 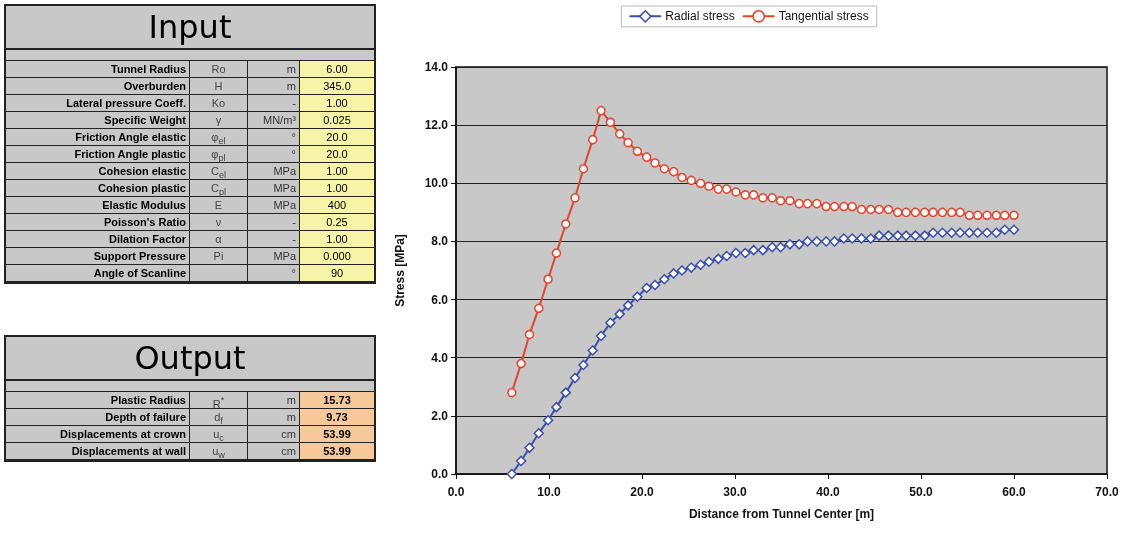 What do you see at coordinates (337, 451) in the screenshot?
I see `text: 53.99` at bounding box center [337, 451].